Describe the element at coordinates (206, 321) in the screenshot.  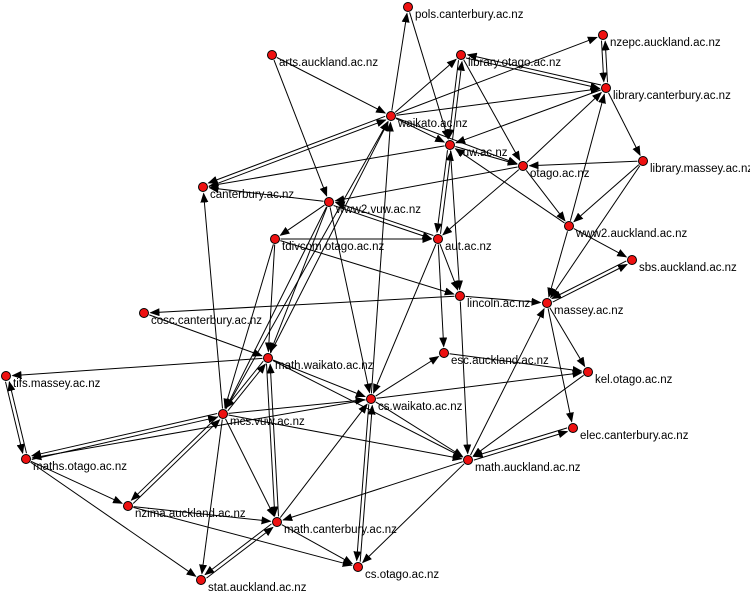
I see `node-label: cosc.canterbury.ac.nz` at that location.